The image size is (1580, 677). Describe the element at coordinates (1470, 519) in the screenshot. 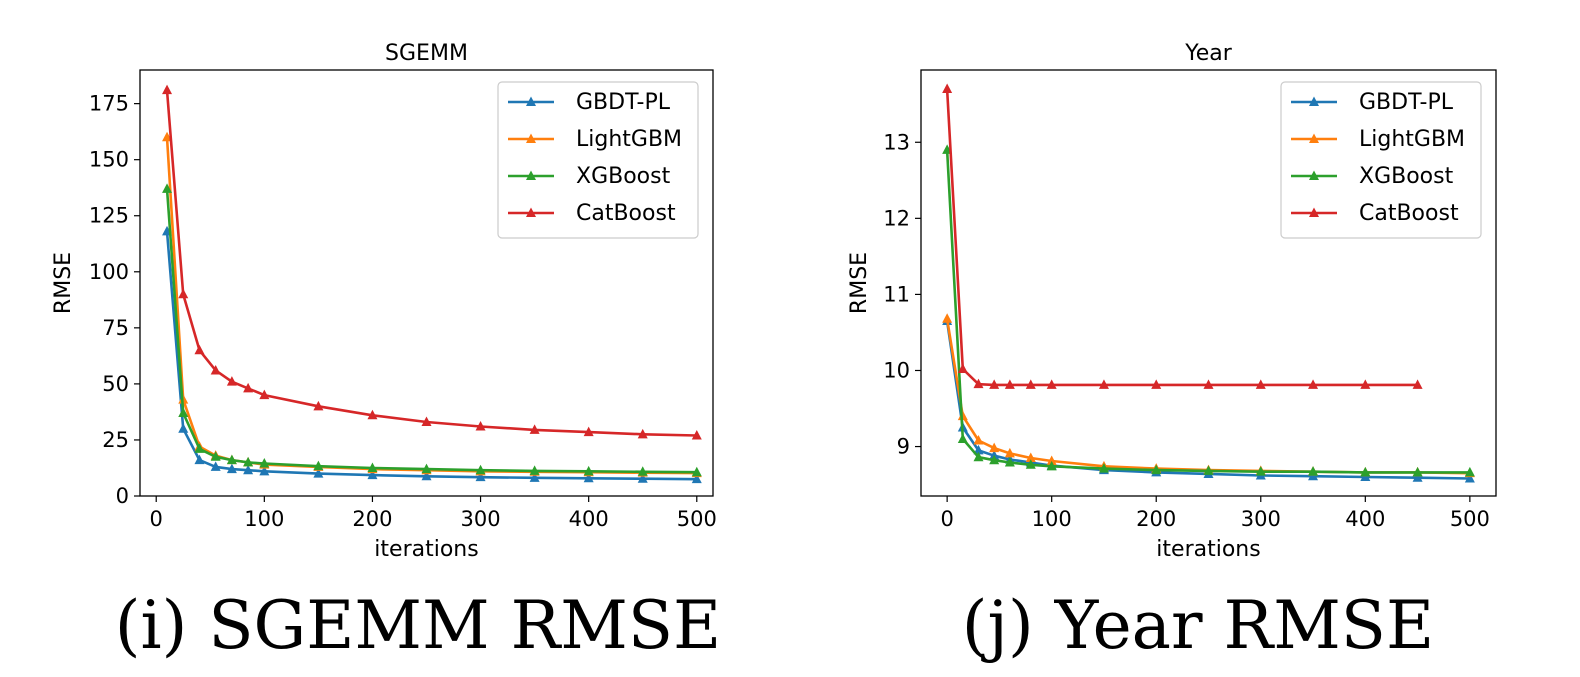

I see `x-tick-label: 500` at that location.